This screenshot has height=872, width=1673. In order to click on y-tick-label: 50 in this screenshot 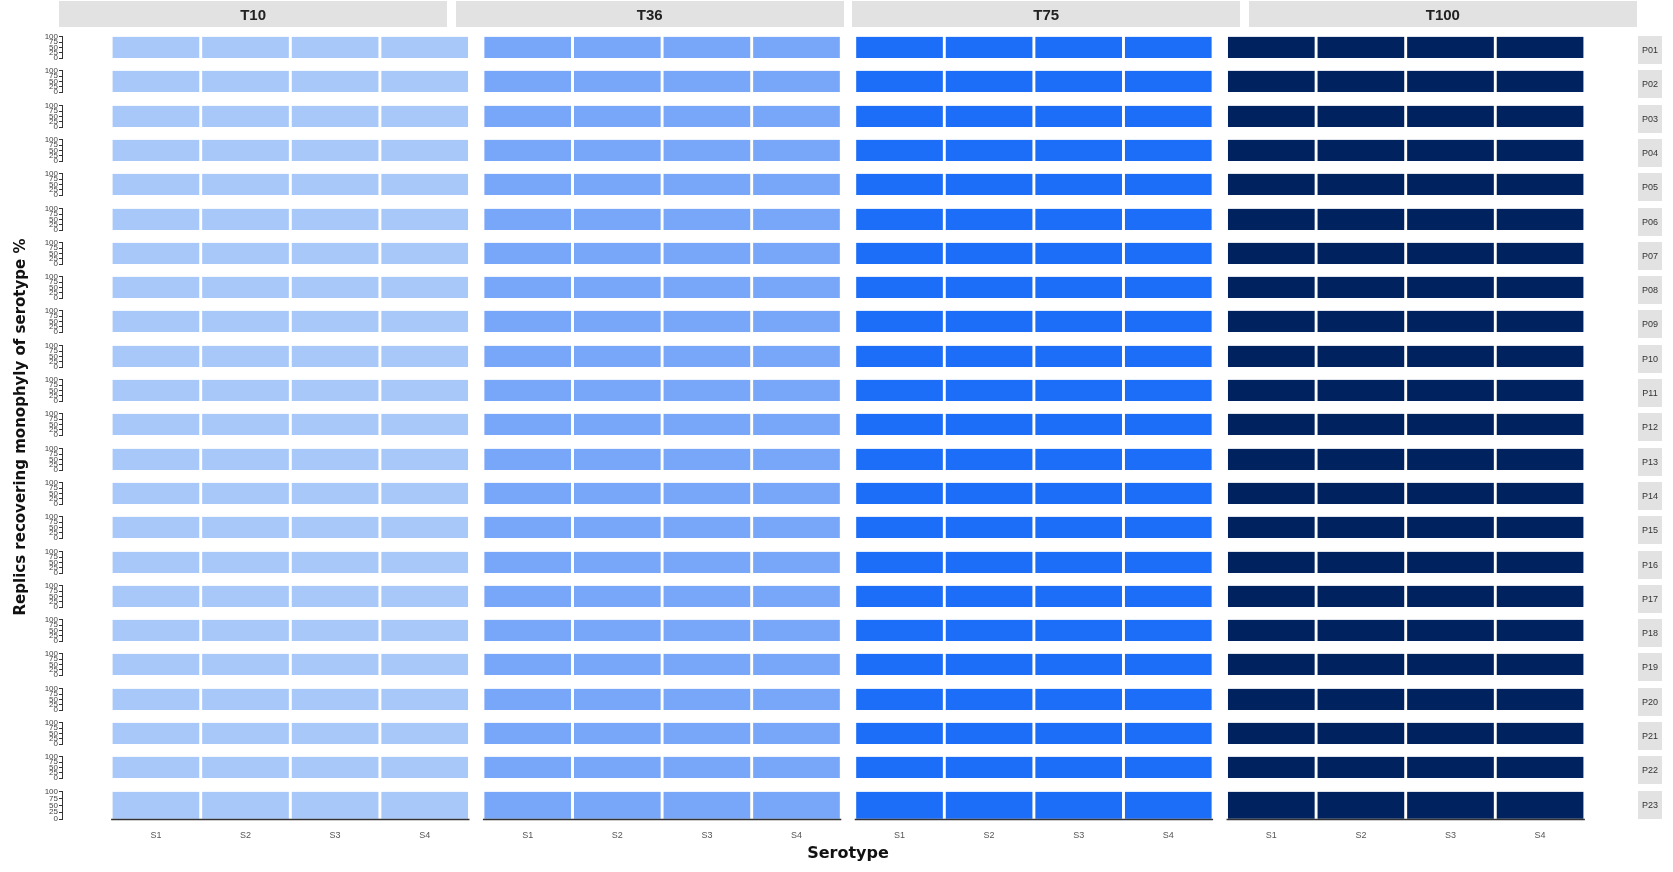, I will do `click(54, 805)`.